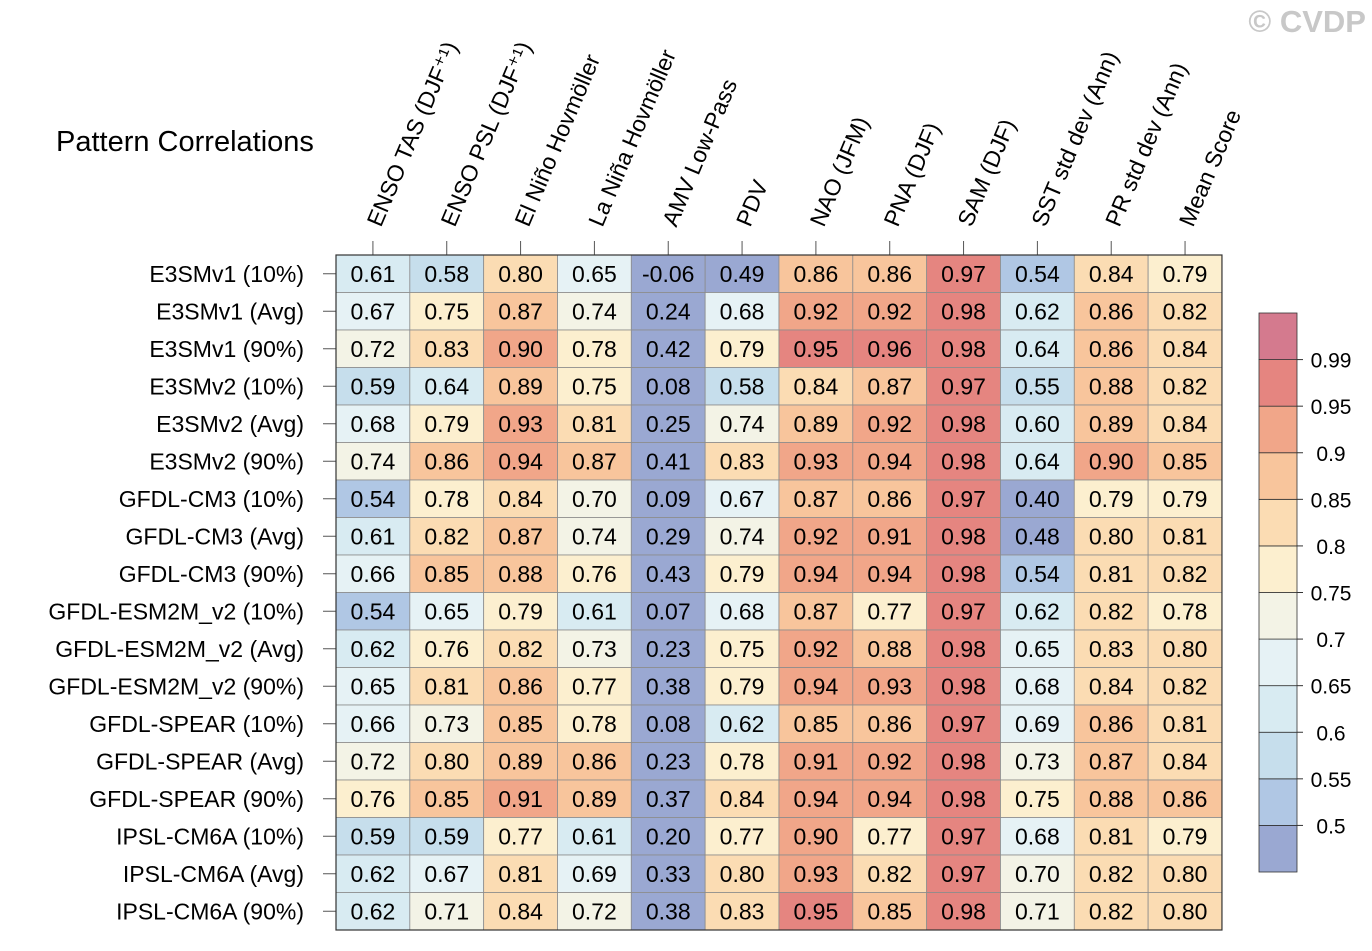 The image size is (1372, 951). I want to click on colorbar-label: 0.55, so click(1331, 780).